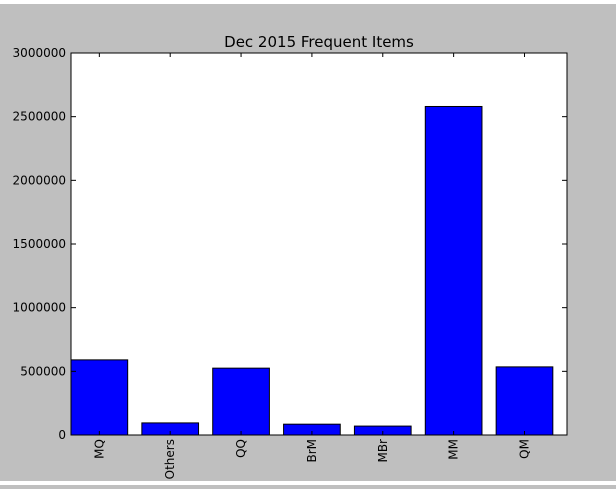  What do you see at coordinates (241, 401) in the screenshot?
I see `bar-qq` at bounding box center [241, 401].